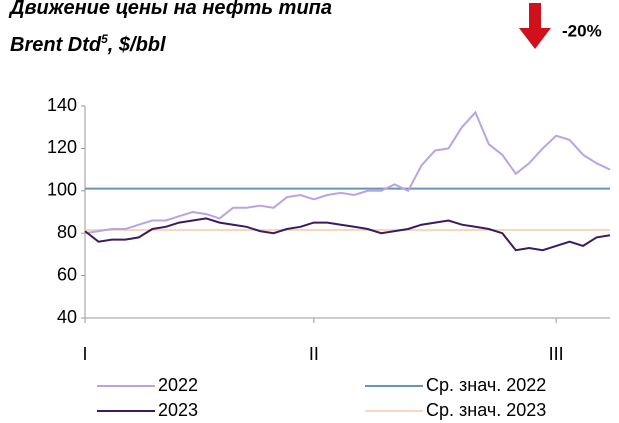 Image resolution: width=619 pixels, height=423 pixels. I want to click on y-tick-label: 40, so click(67, 317).